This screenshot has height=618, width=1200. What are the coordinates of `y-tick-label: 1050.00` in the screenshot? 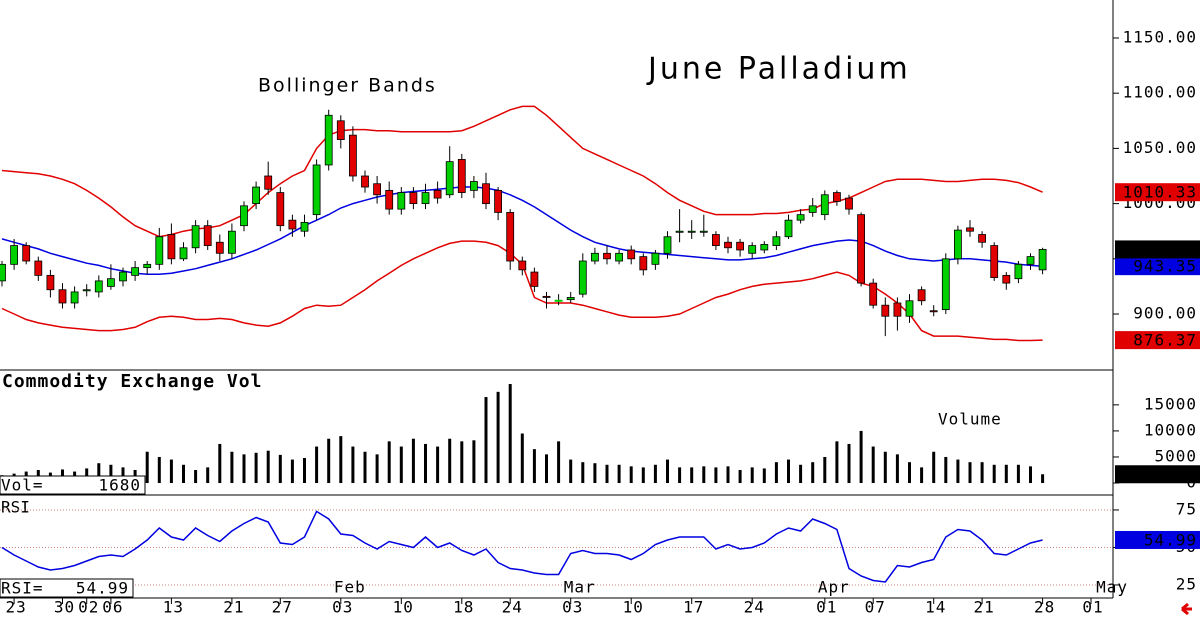 It's located at (1160, 147).